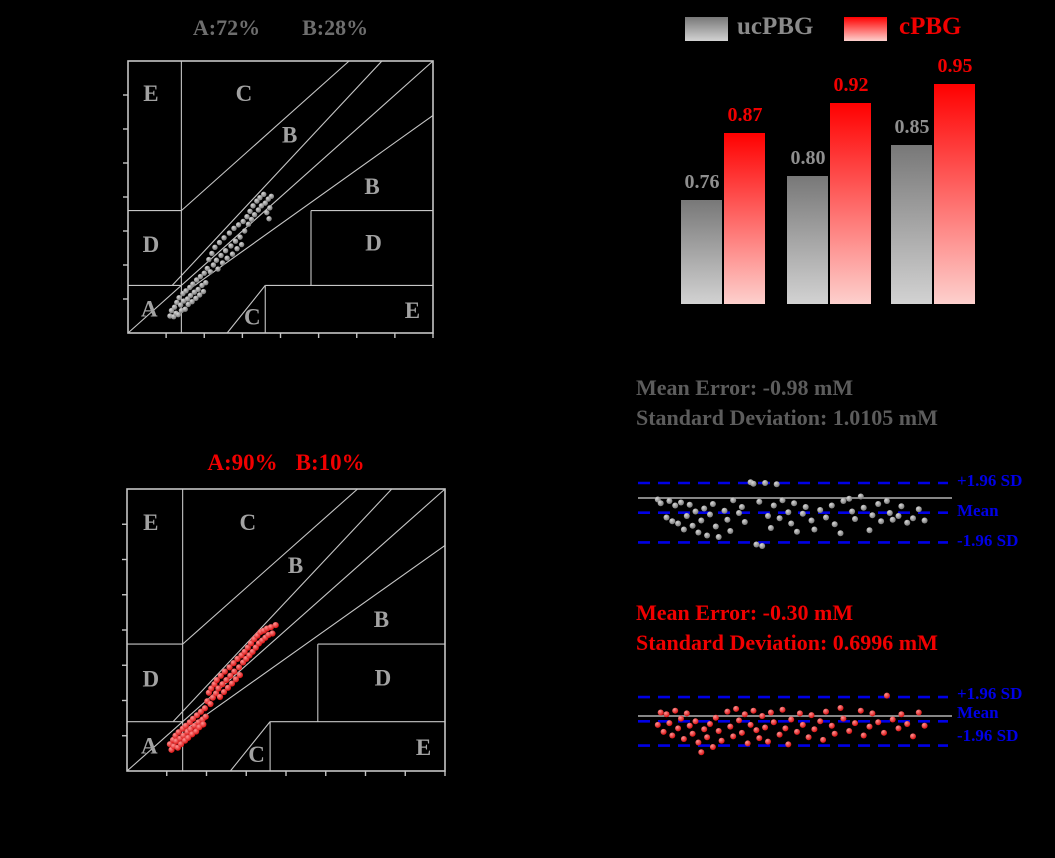 This screenshot has height=858, width=1055. I want to click on clarke-grid-cpbg: E C B B D D A C E, so click(284, 632).